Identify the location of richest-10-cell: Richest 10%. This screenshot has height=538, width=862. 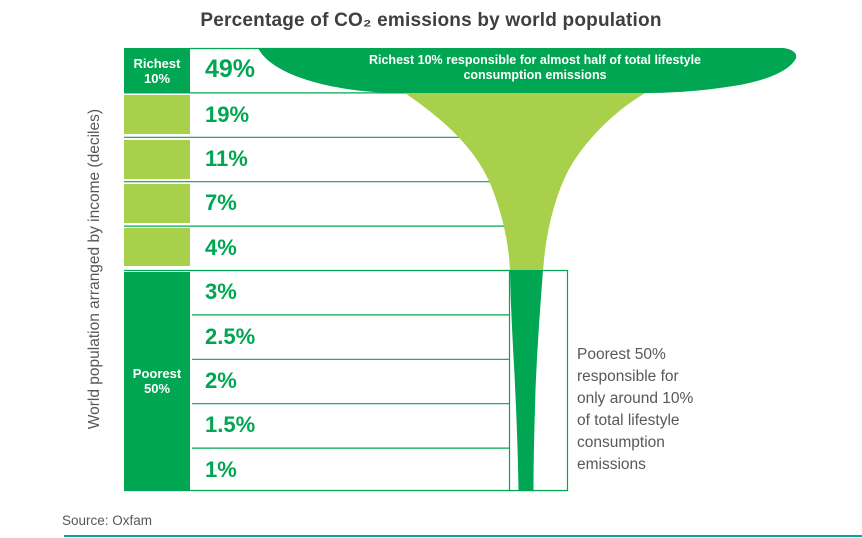
(157, 70).